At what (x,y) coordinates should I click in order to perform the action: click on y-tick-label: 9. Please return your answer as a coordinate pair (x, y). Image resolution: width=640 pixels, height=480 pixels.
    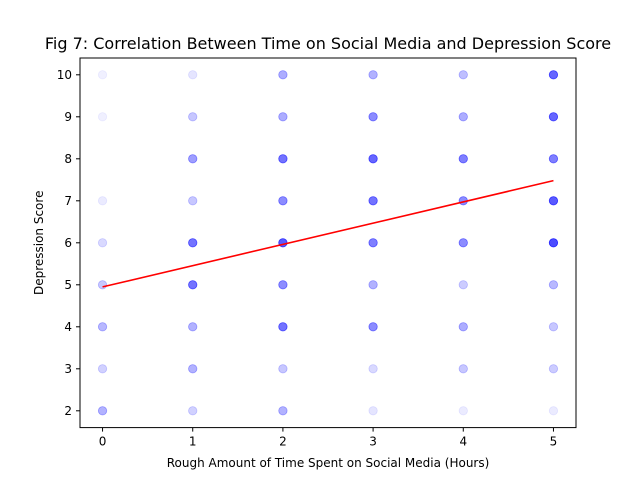
    Looking at the image, I should click on (68, 117).